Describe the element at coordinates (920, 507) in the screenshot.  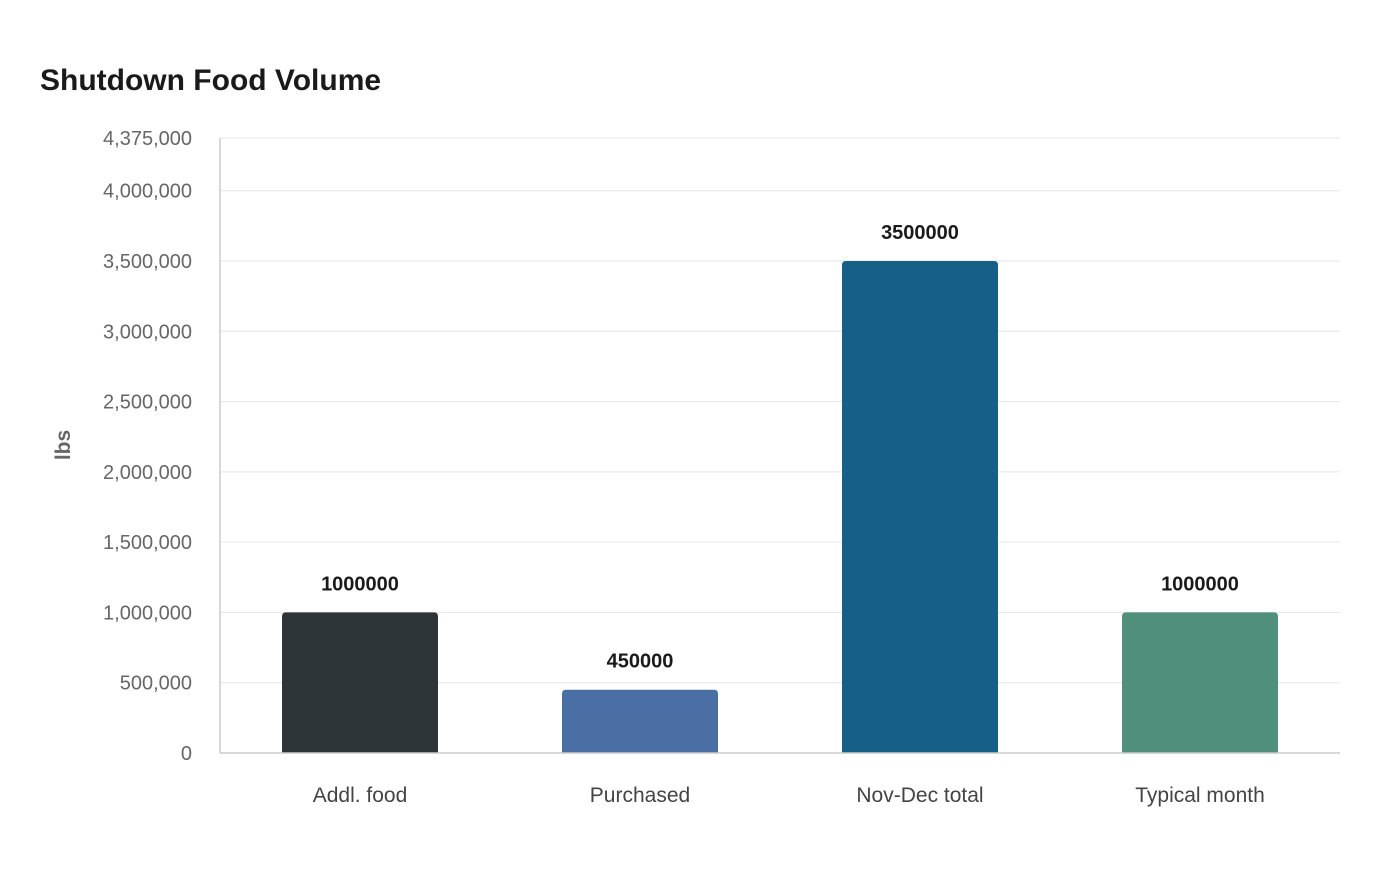
I see `bar-nov-dec-total` at that location.